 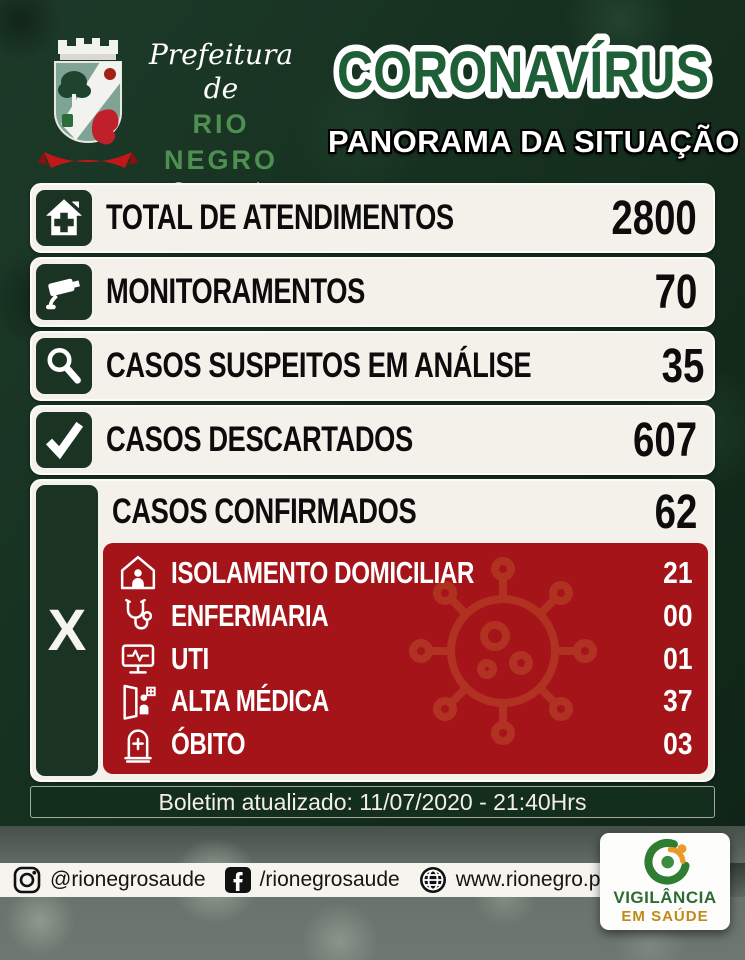 What do you see at coordinates (319, 365) in the screenshot?
I see `stat-label: CASOS SUSPEITOS EM ANÁLISE` at bounding box center [319, 365].